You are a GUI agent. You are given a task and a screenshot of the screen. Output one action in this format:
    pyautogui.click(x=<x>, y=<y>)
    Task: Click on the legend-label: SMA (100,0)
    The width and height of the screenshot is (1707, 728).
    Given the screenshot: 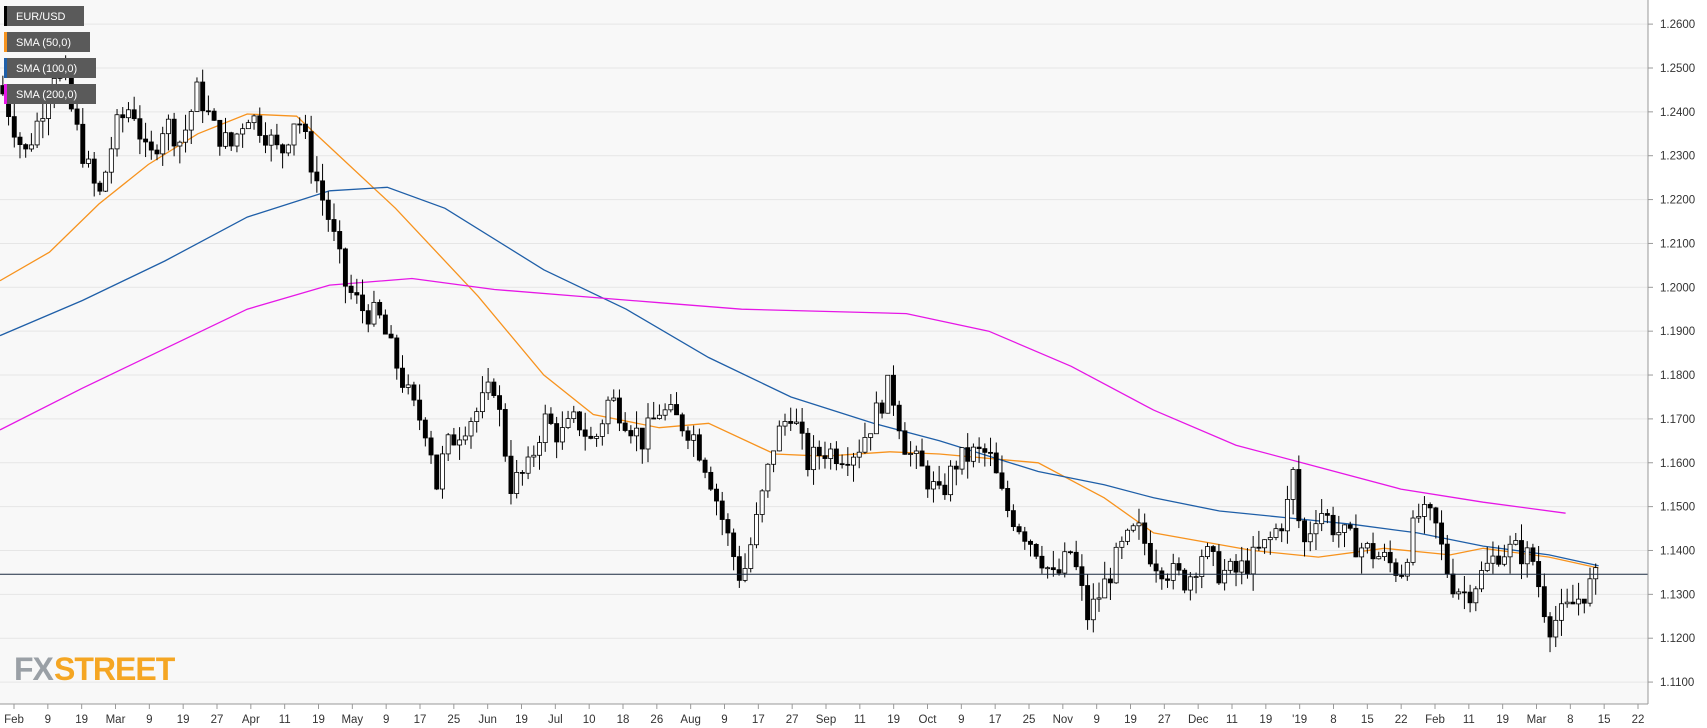 What is the action you would take?
    pyautogui.click(x=46, y=69)
    